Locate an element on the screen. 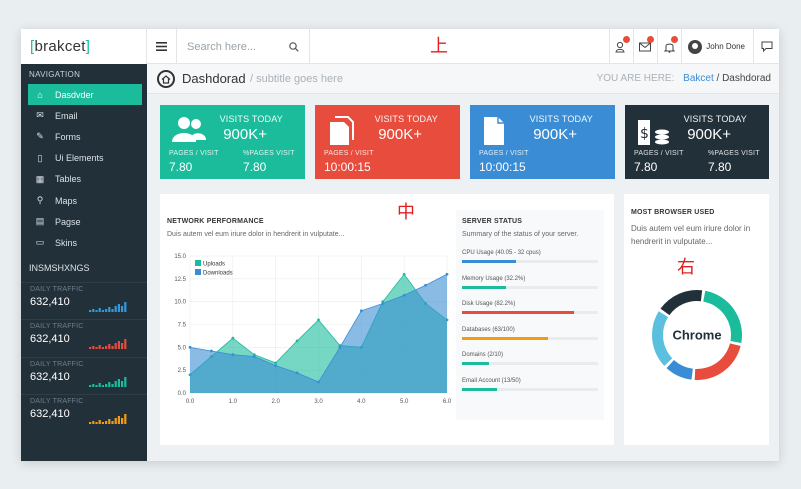 This screenshot has width=801, height=489. sidebar-item-label: Forms is located at coordinates (68, 136).